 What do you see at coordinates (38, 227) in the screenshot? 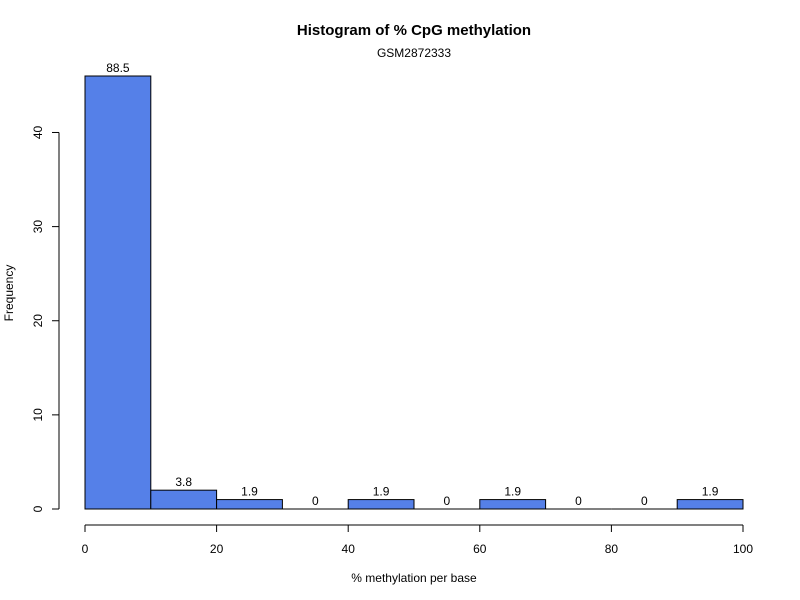
I see `y-tick-label: 30` at bounding box center [38, 227].